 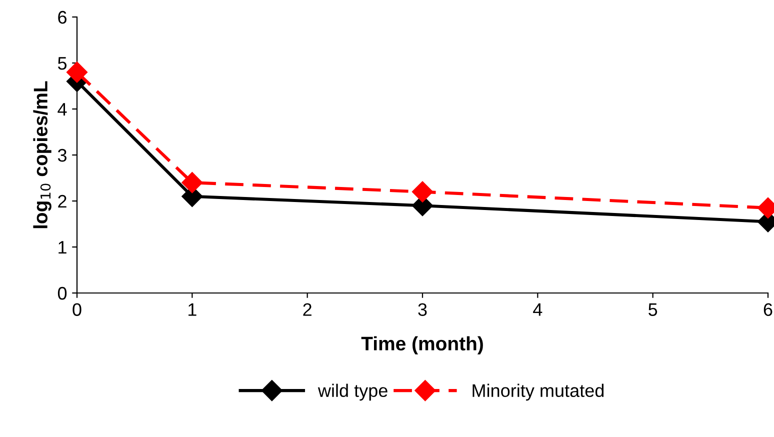 What do you see at coordinates (62, 155) in the screenshot?
I see `y-tick-label: 3` at bounding box center [62, 155].